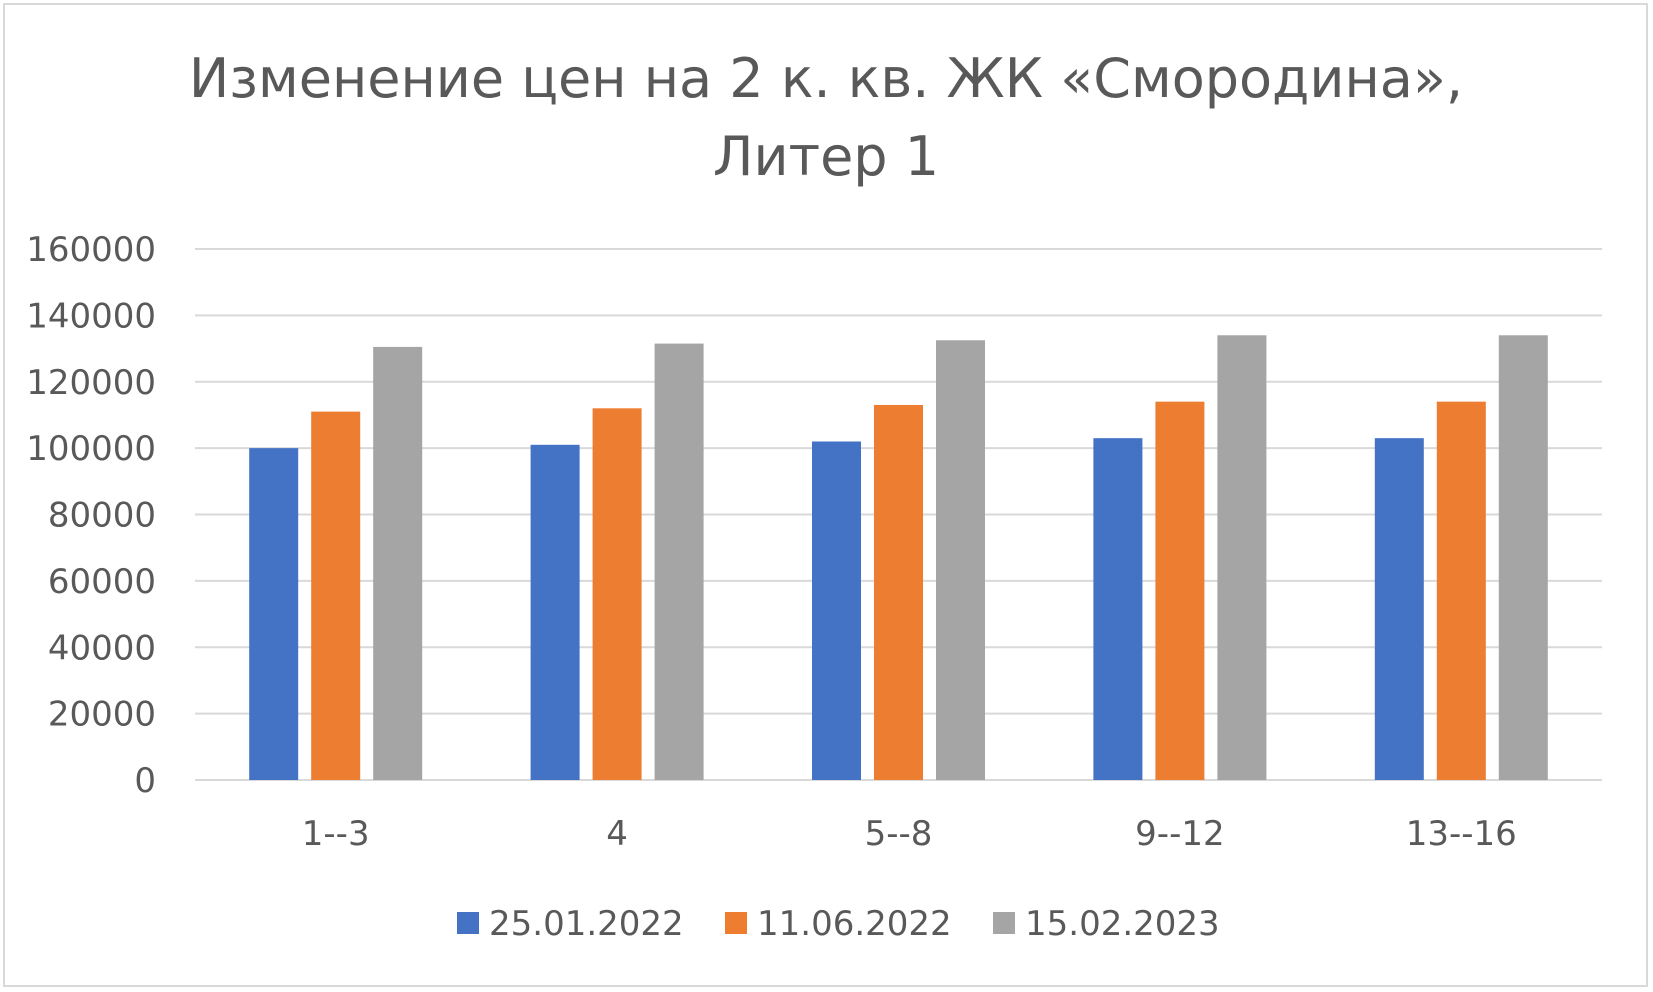  Describe the element at coordinates (398, 563) in the screenshot. I see `bar-15.02.2023-1--3` at that location.